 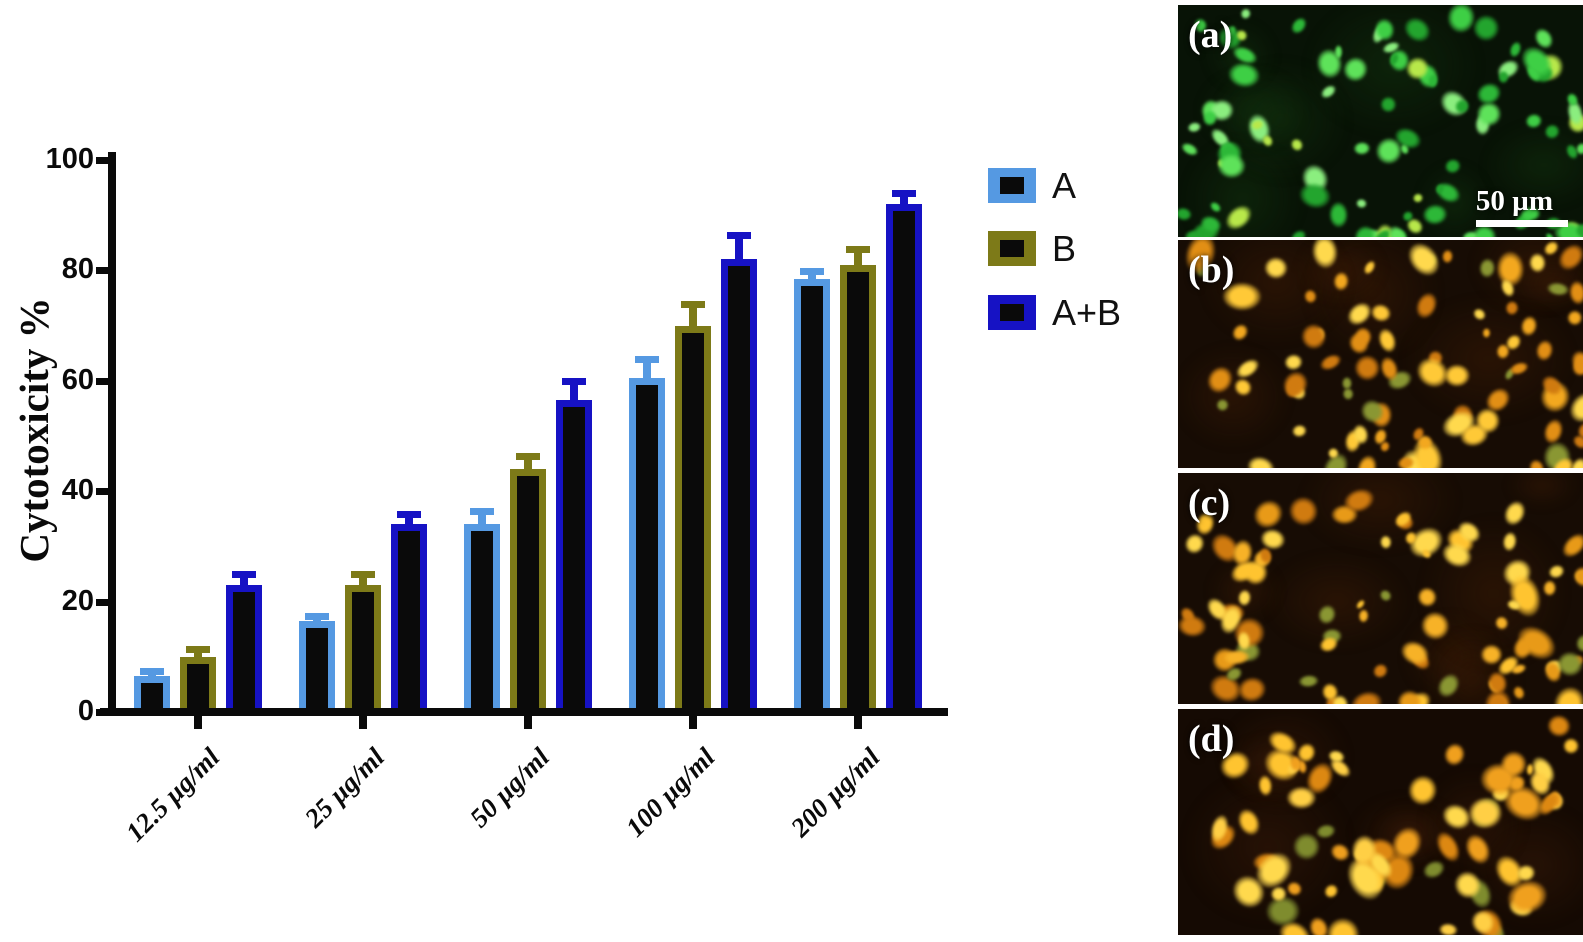 I want to click on micrograph-panel-c: (c), so click(x=1380, y=588).